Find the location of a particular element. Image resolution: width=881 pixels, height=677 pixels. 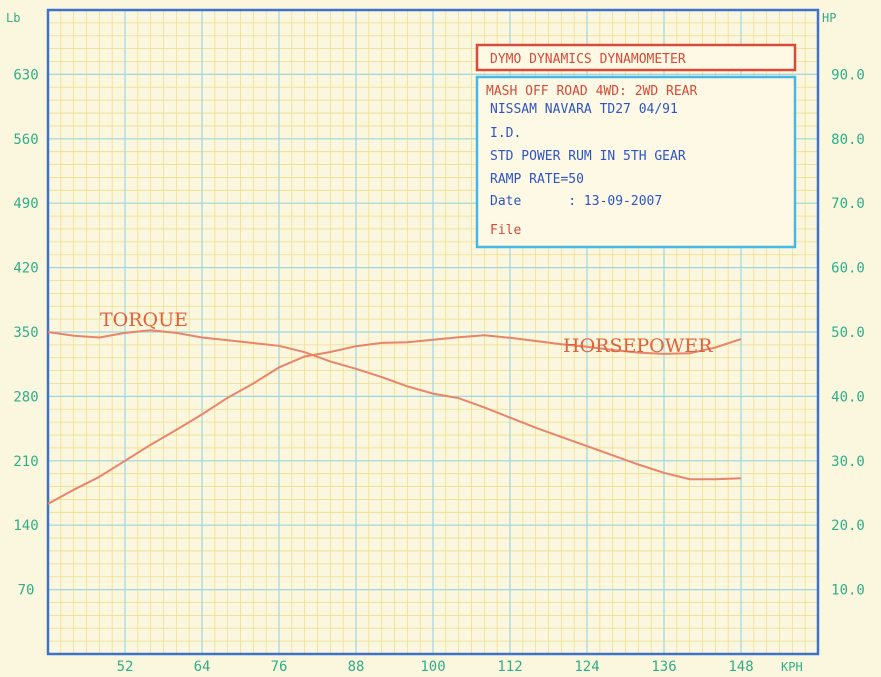

right-tick-label: 60.0 is located at coordinates (848, 269).